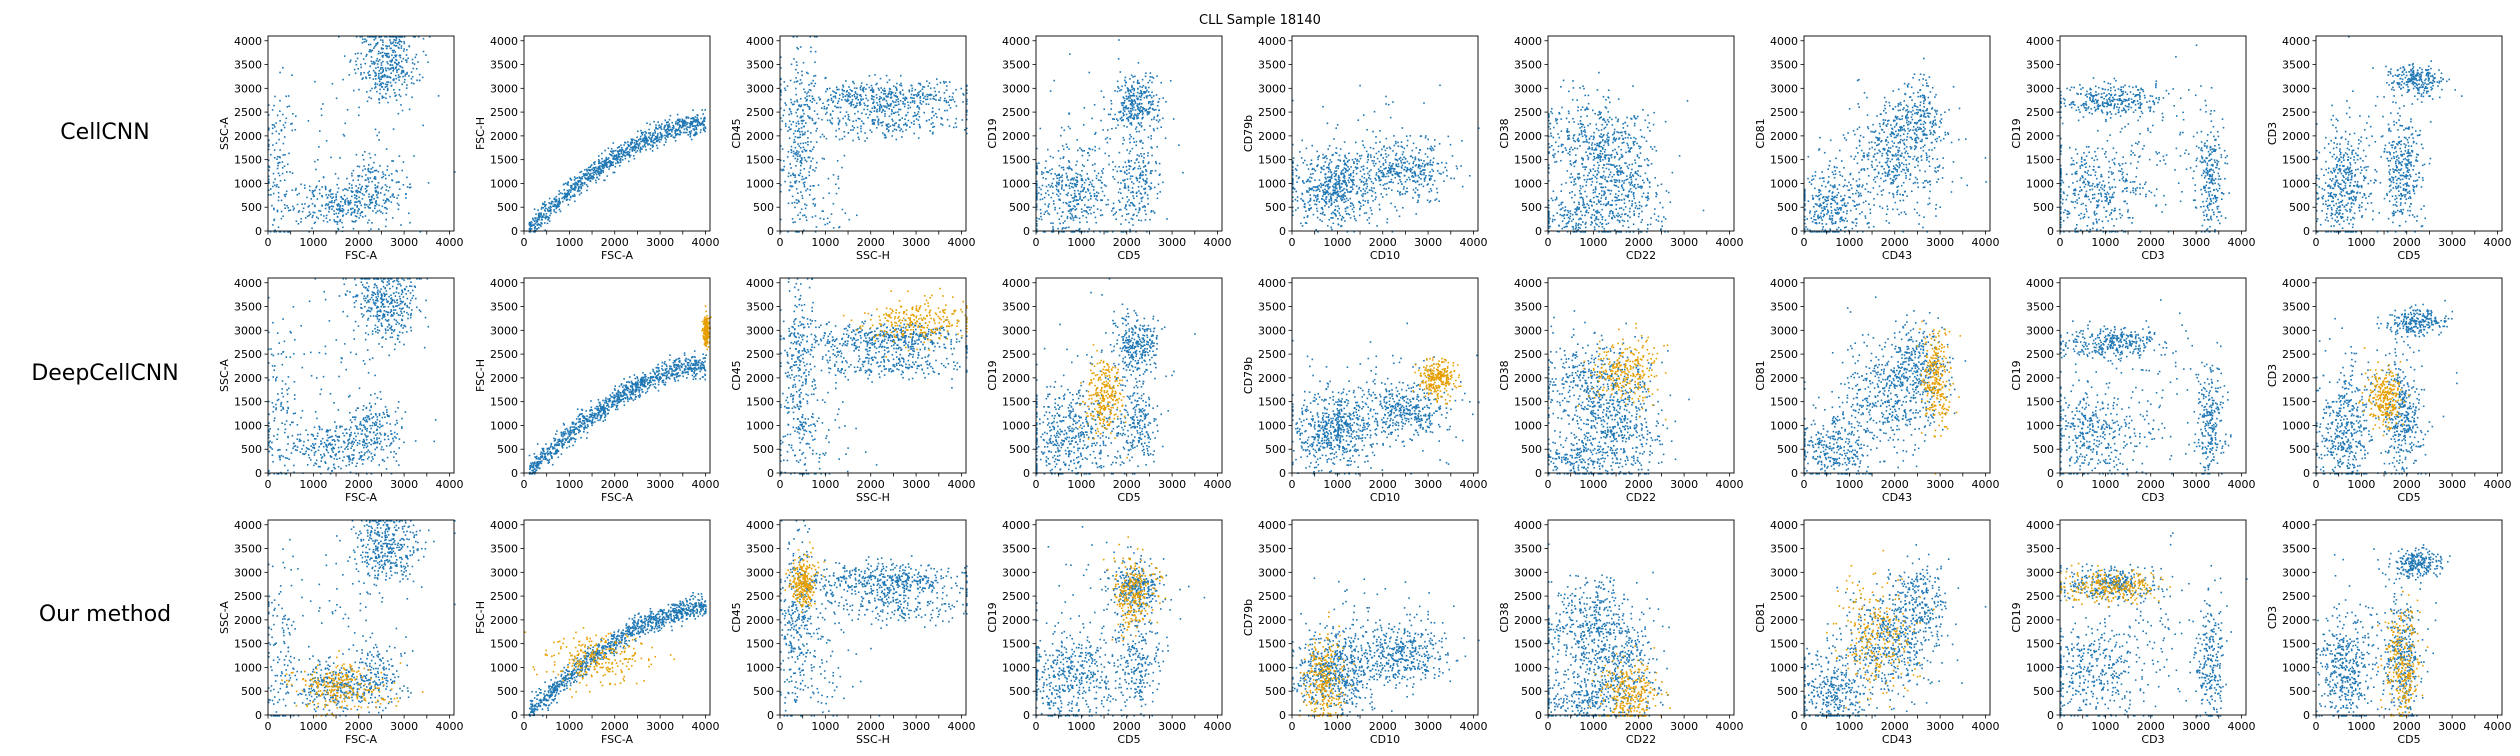 The height and width of the screenshot is (756, 2520). I want to click on x-tick-label: 2000, so click(359, 242).